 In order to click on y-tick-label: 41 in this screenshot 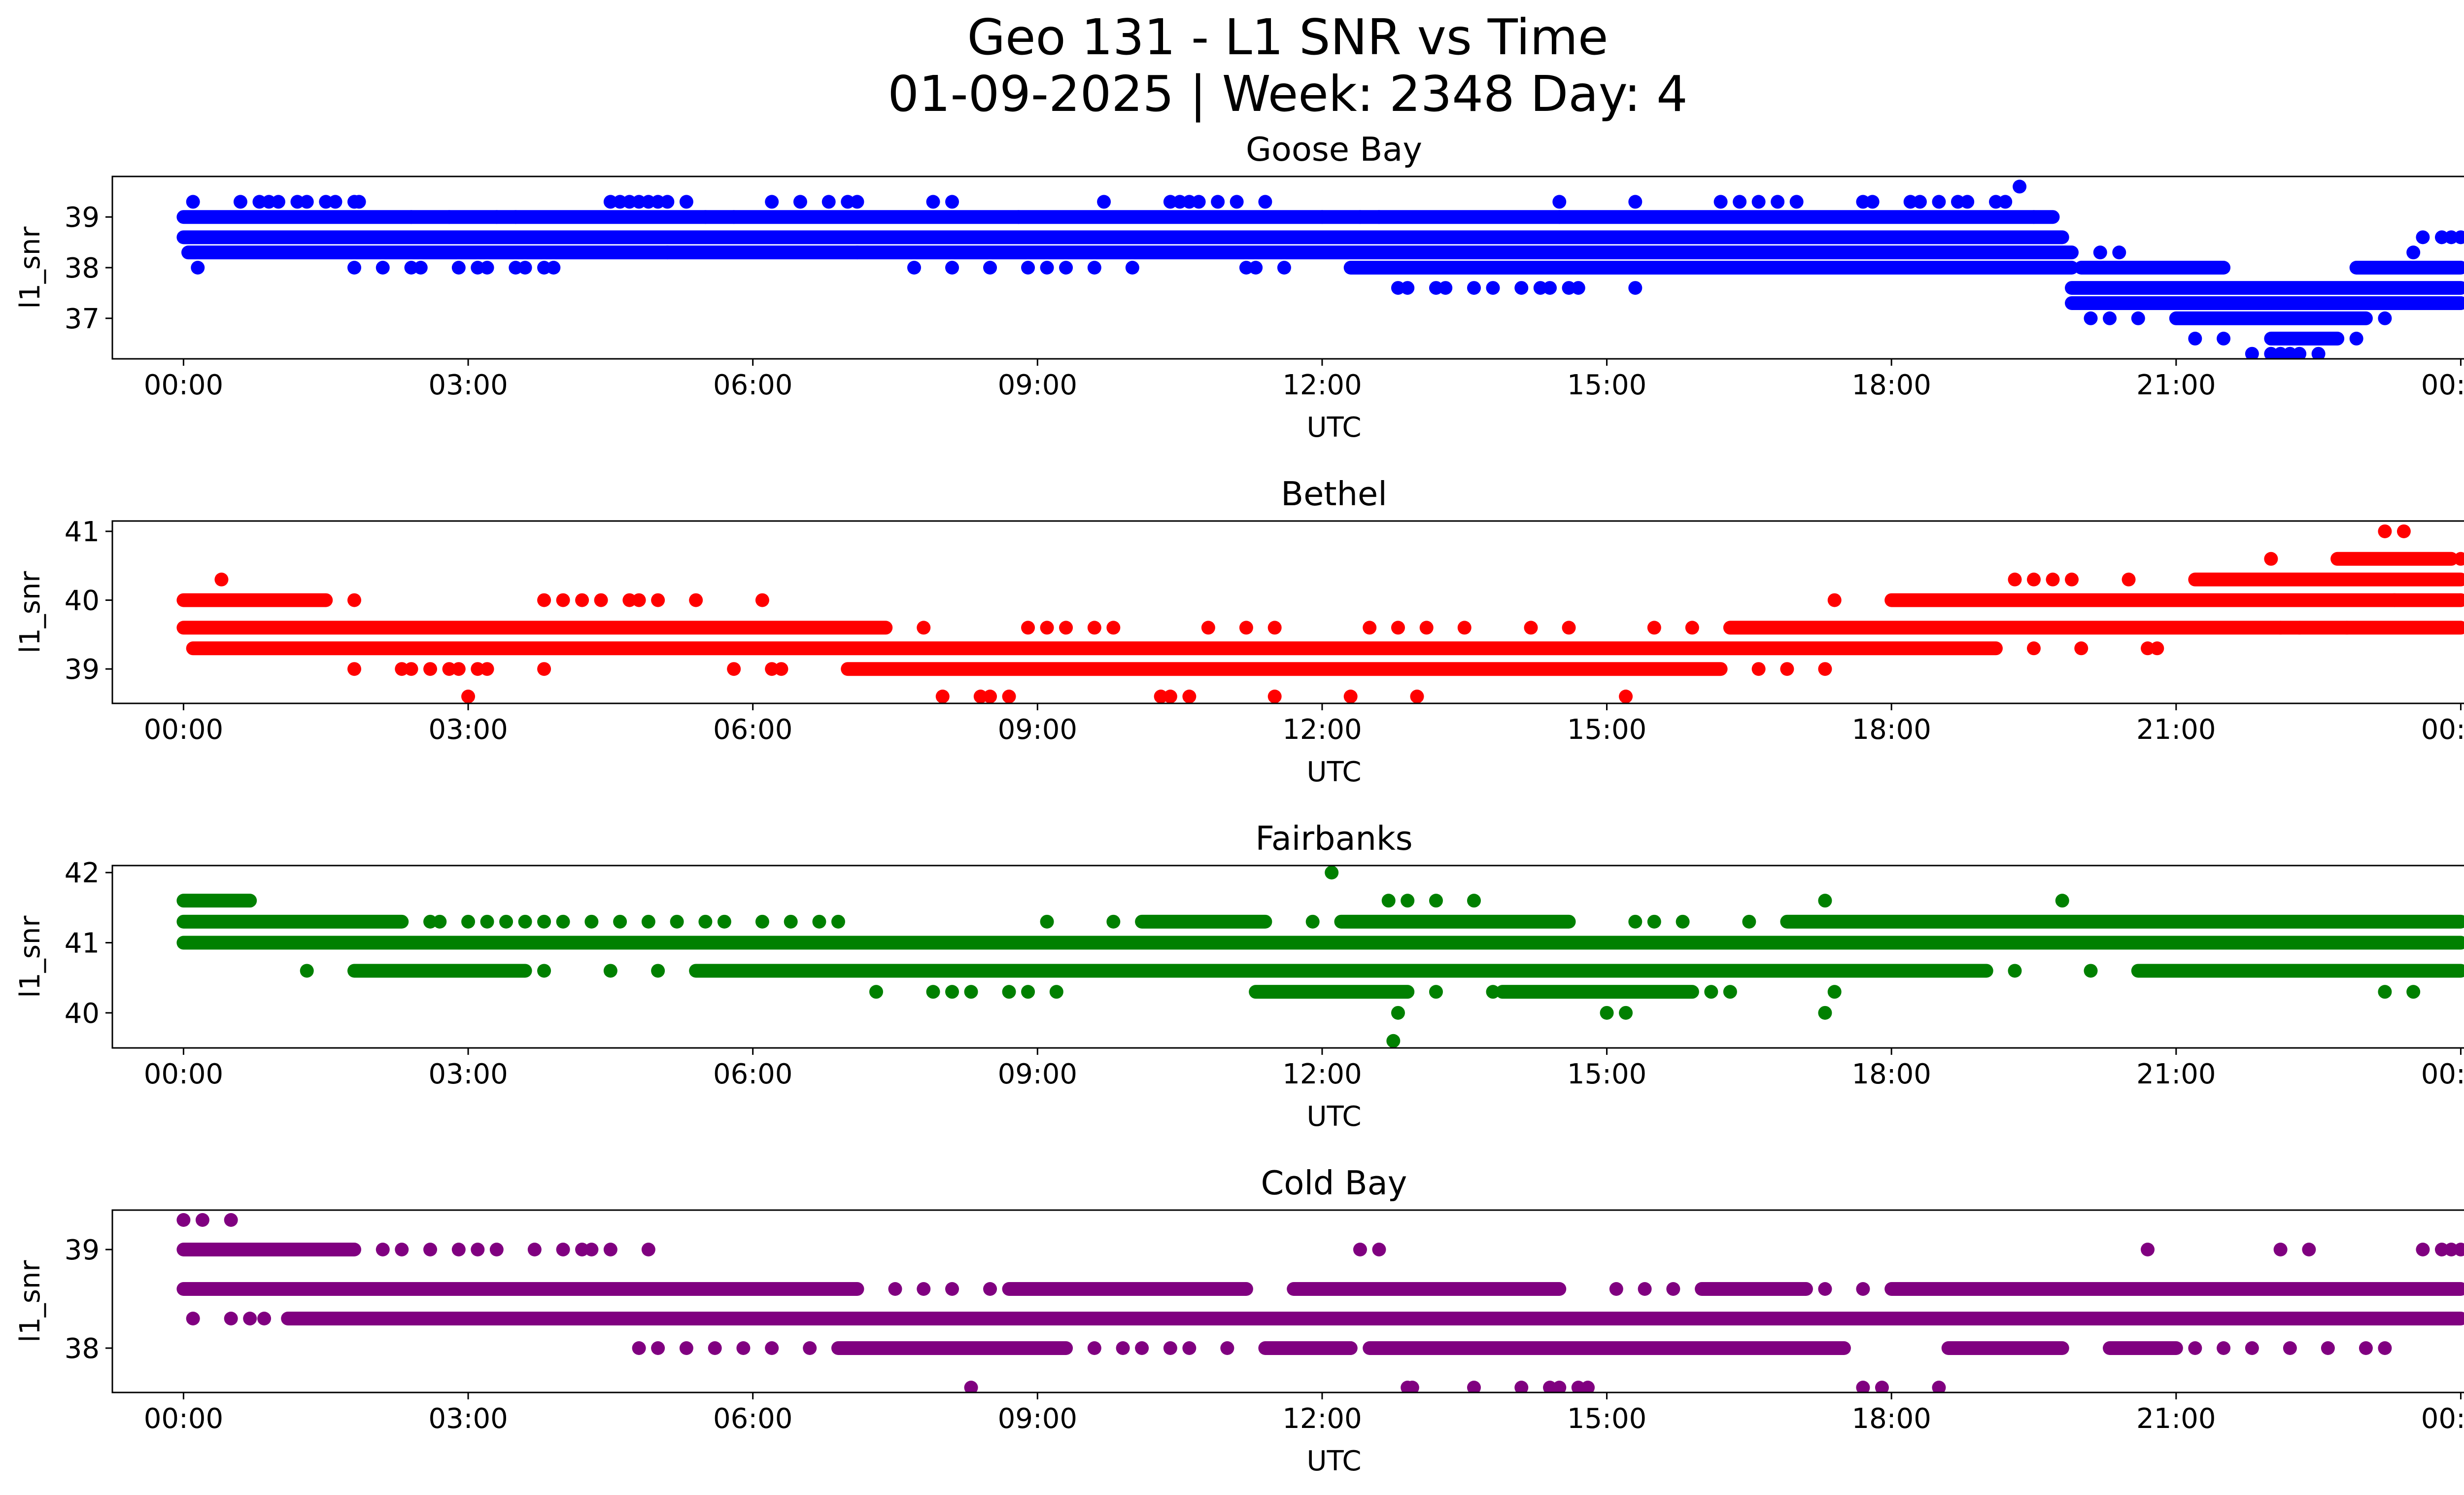, I will do `click(82, 944)`.